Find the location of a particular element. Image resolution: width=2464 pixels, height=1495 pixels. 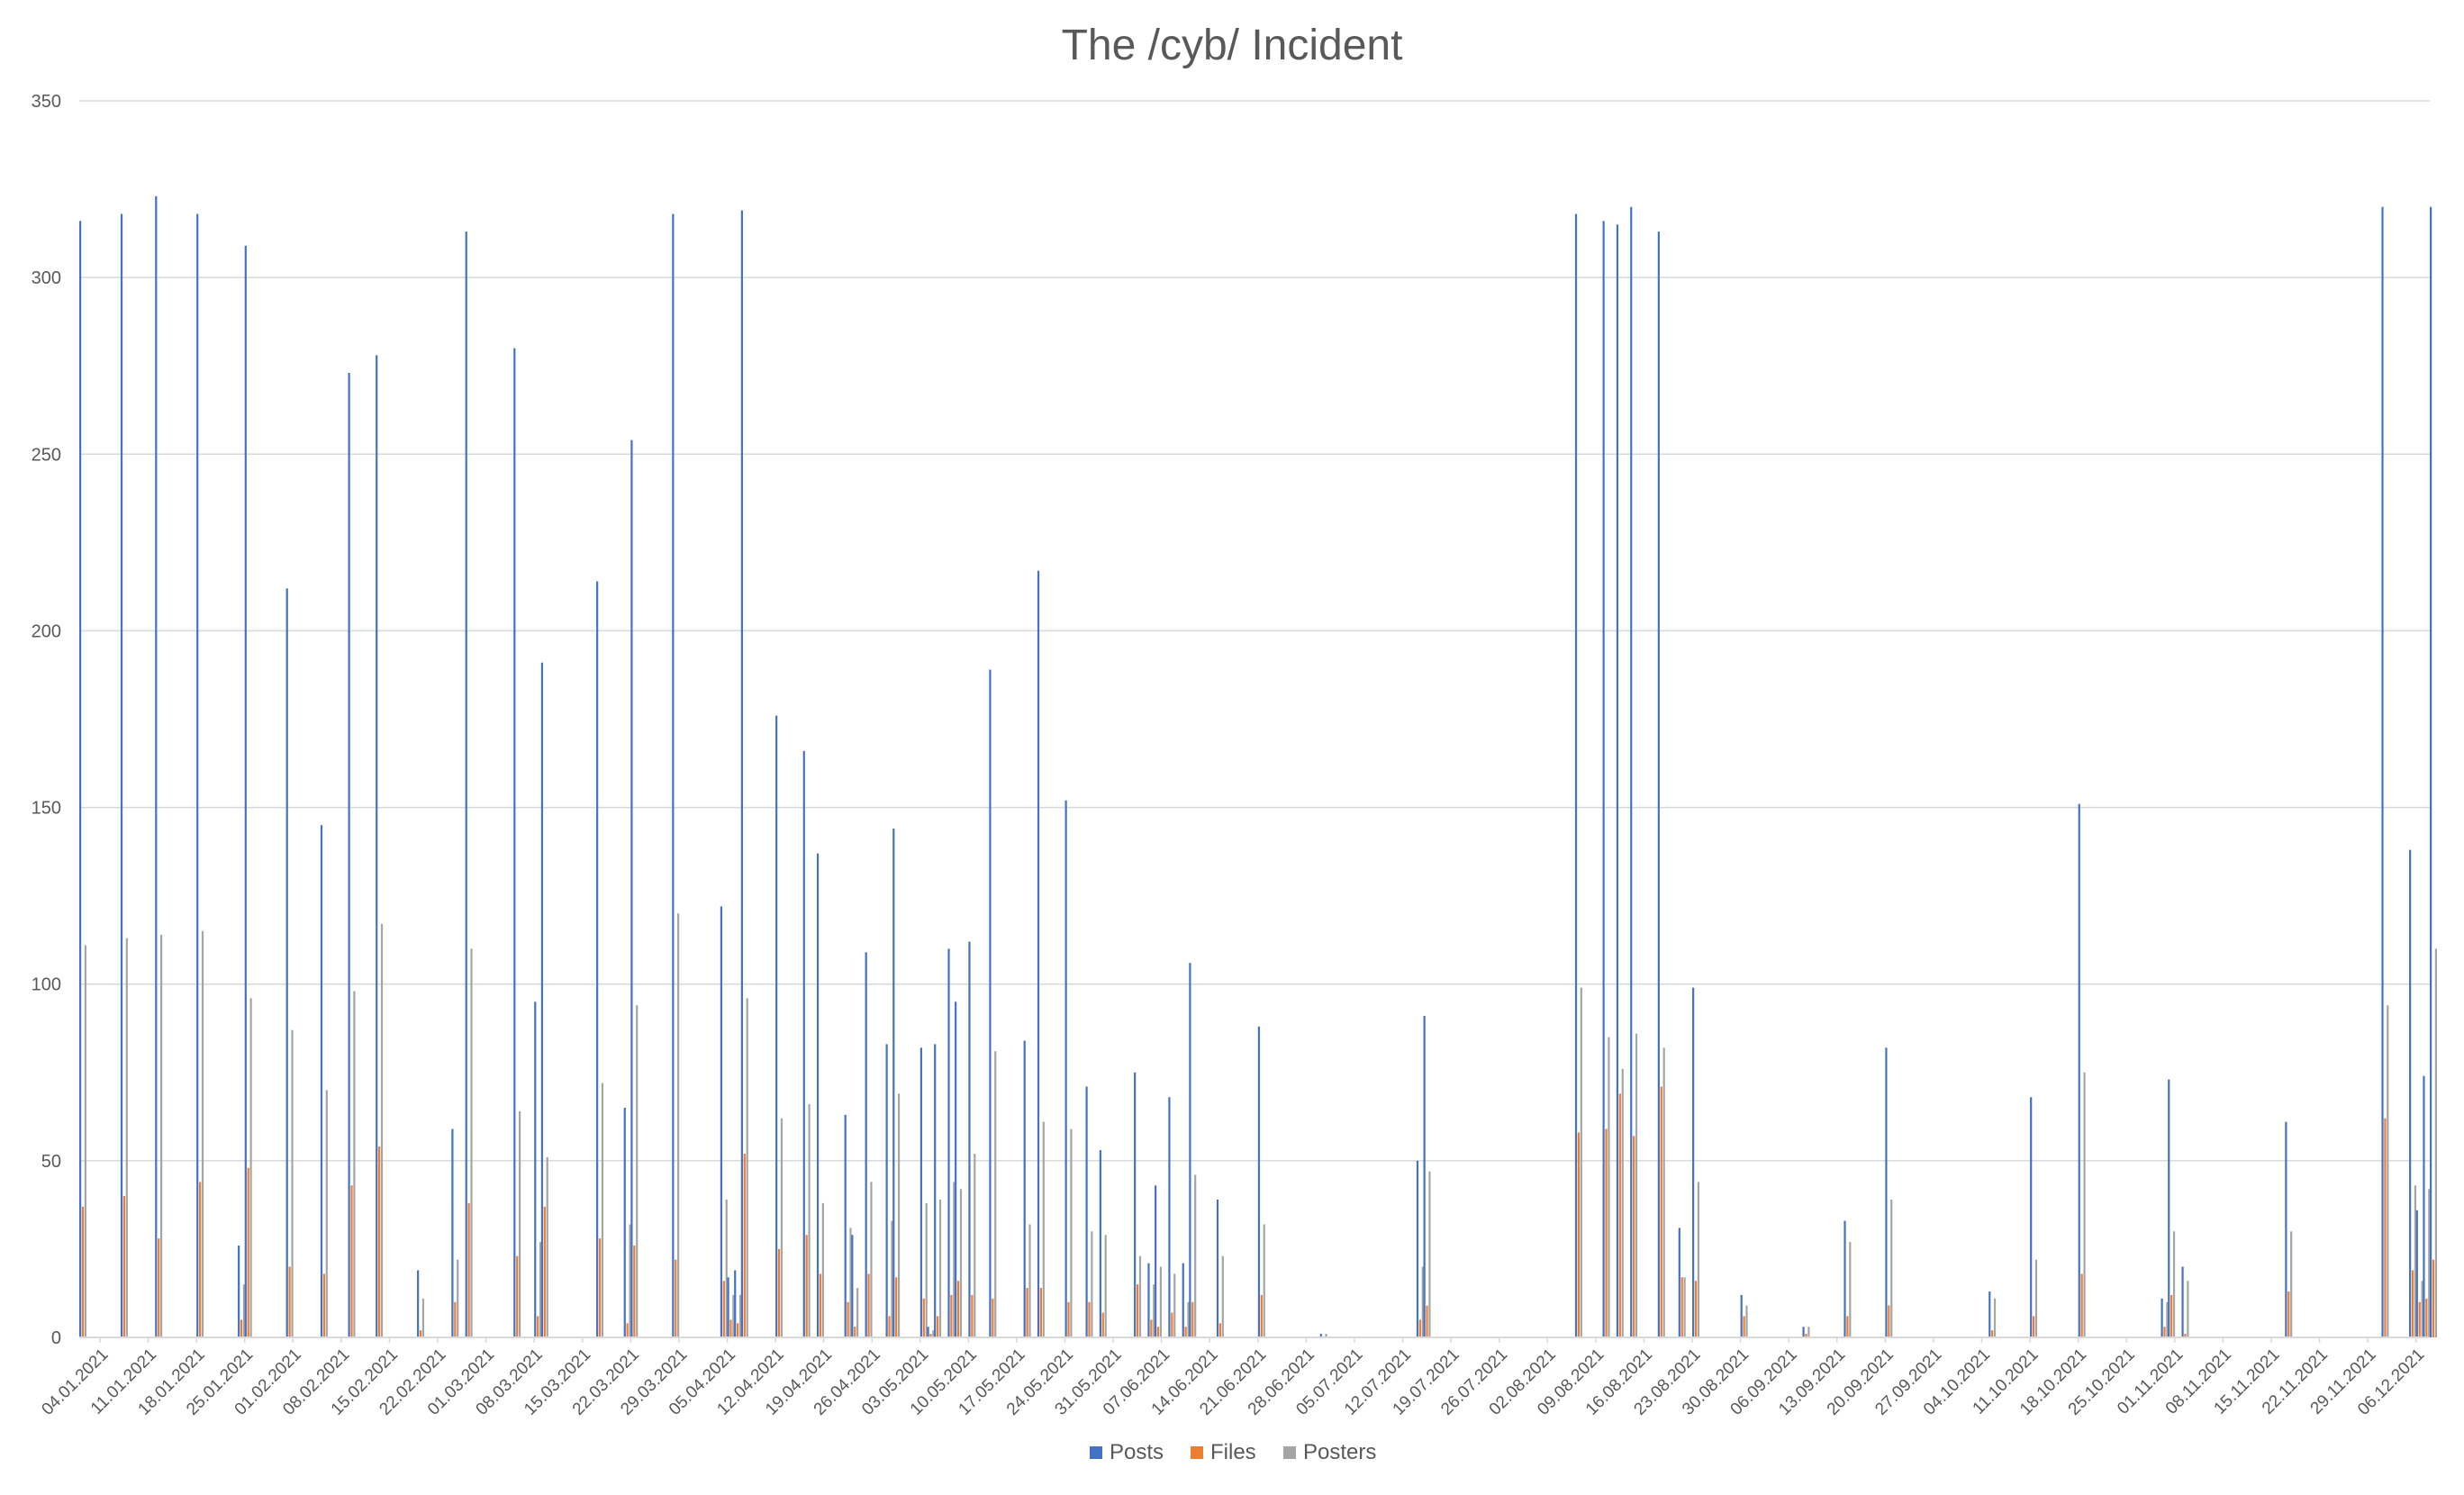

legend: Posts Files Posters is located at coordinates (1233, 1452).